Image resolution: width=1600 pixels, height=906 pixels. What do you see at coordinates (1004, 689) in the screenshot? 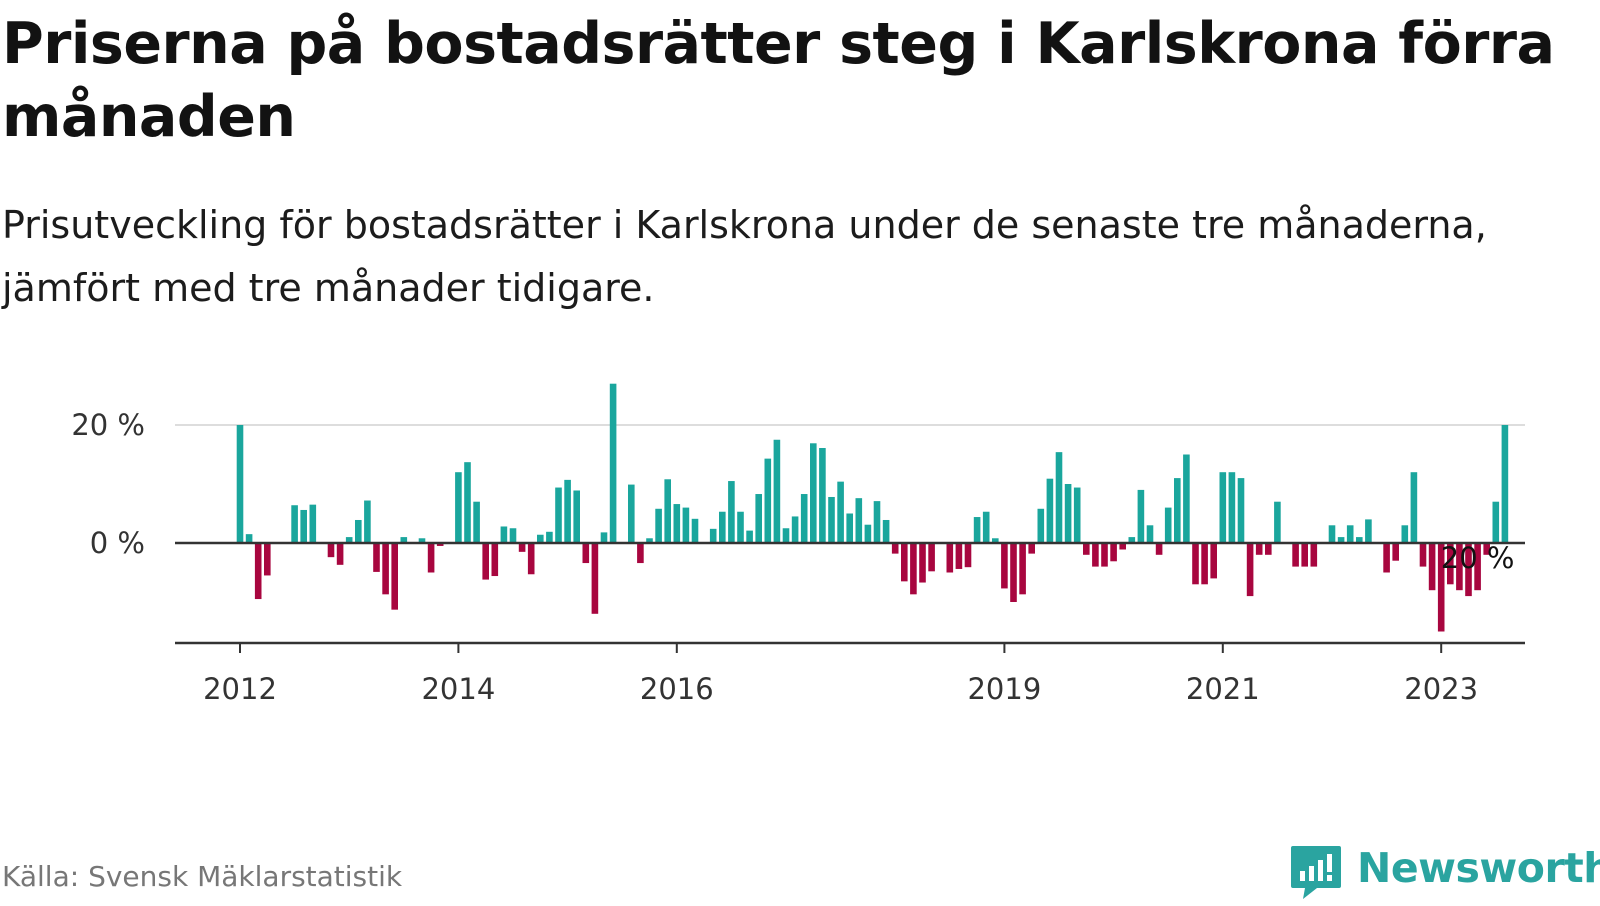
I see `x-tick-label-2019: 2019` at bounding box center [1004, 689].